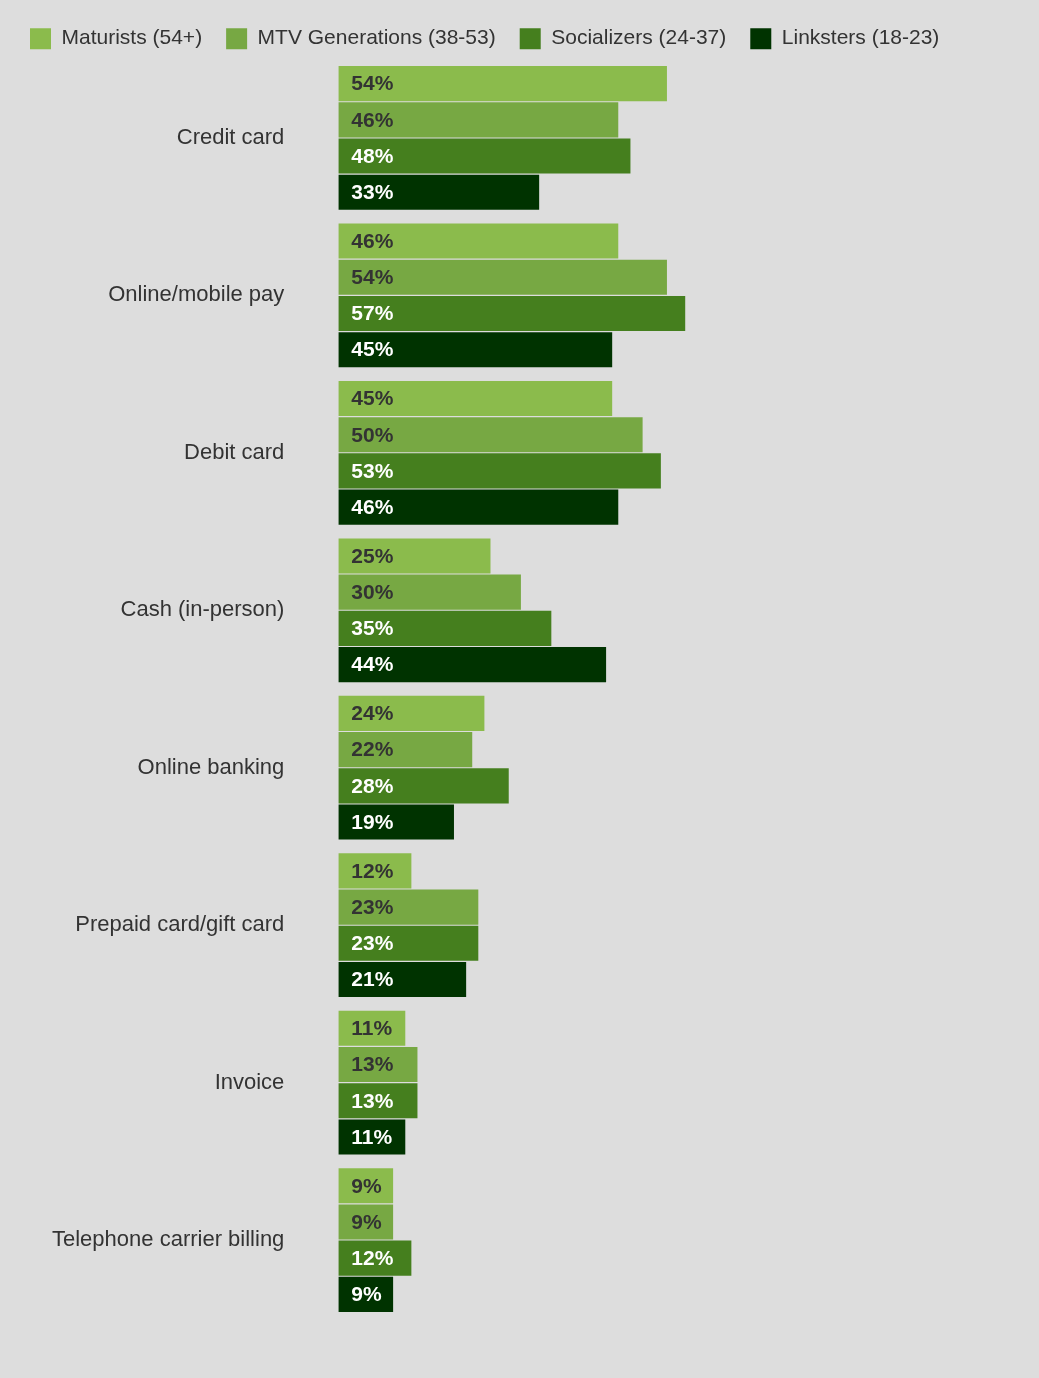 The width and height of the screenshot is (1039, 1378). I want to click on data-label: 44%, so click(372, 664).